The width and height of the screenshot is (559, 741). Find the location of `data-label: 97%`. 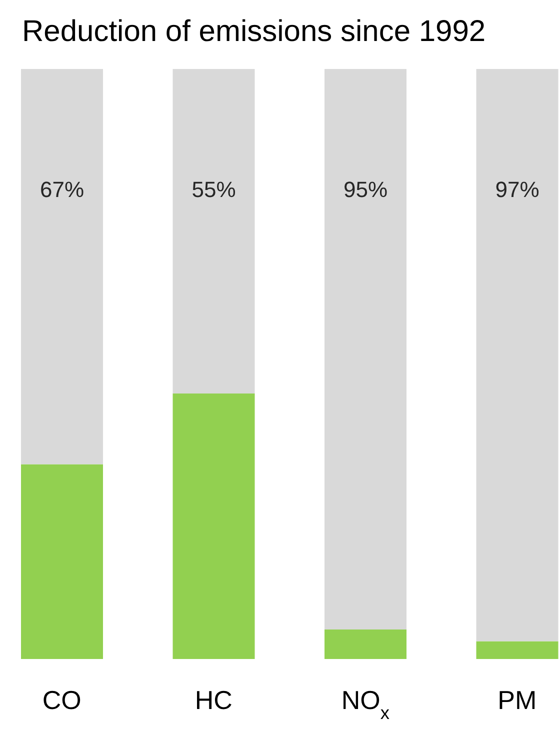

data-label: 97% is located at coordinates (517, 189).